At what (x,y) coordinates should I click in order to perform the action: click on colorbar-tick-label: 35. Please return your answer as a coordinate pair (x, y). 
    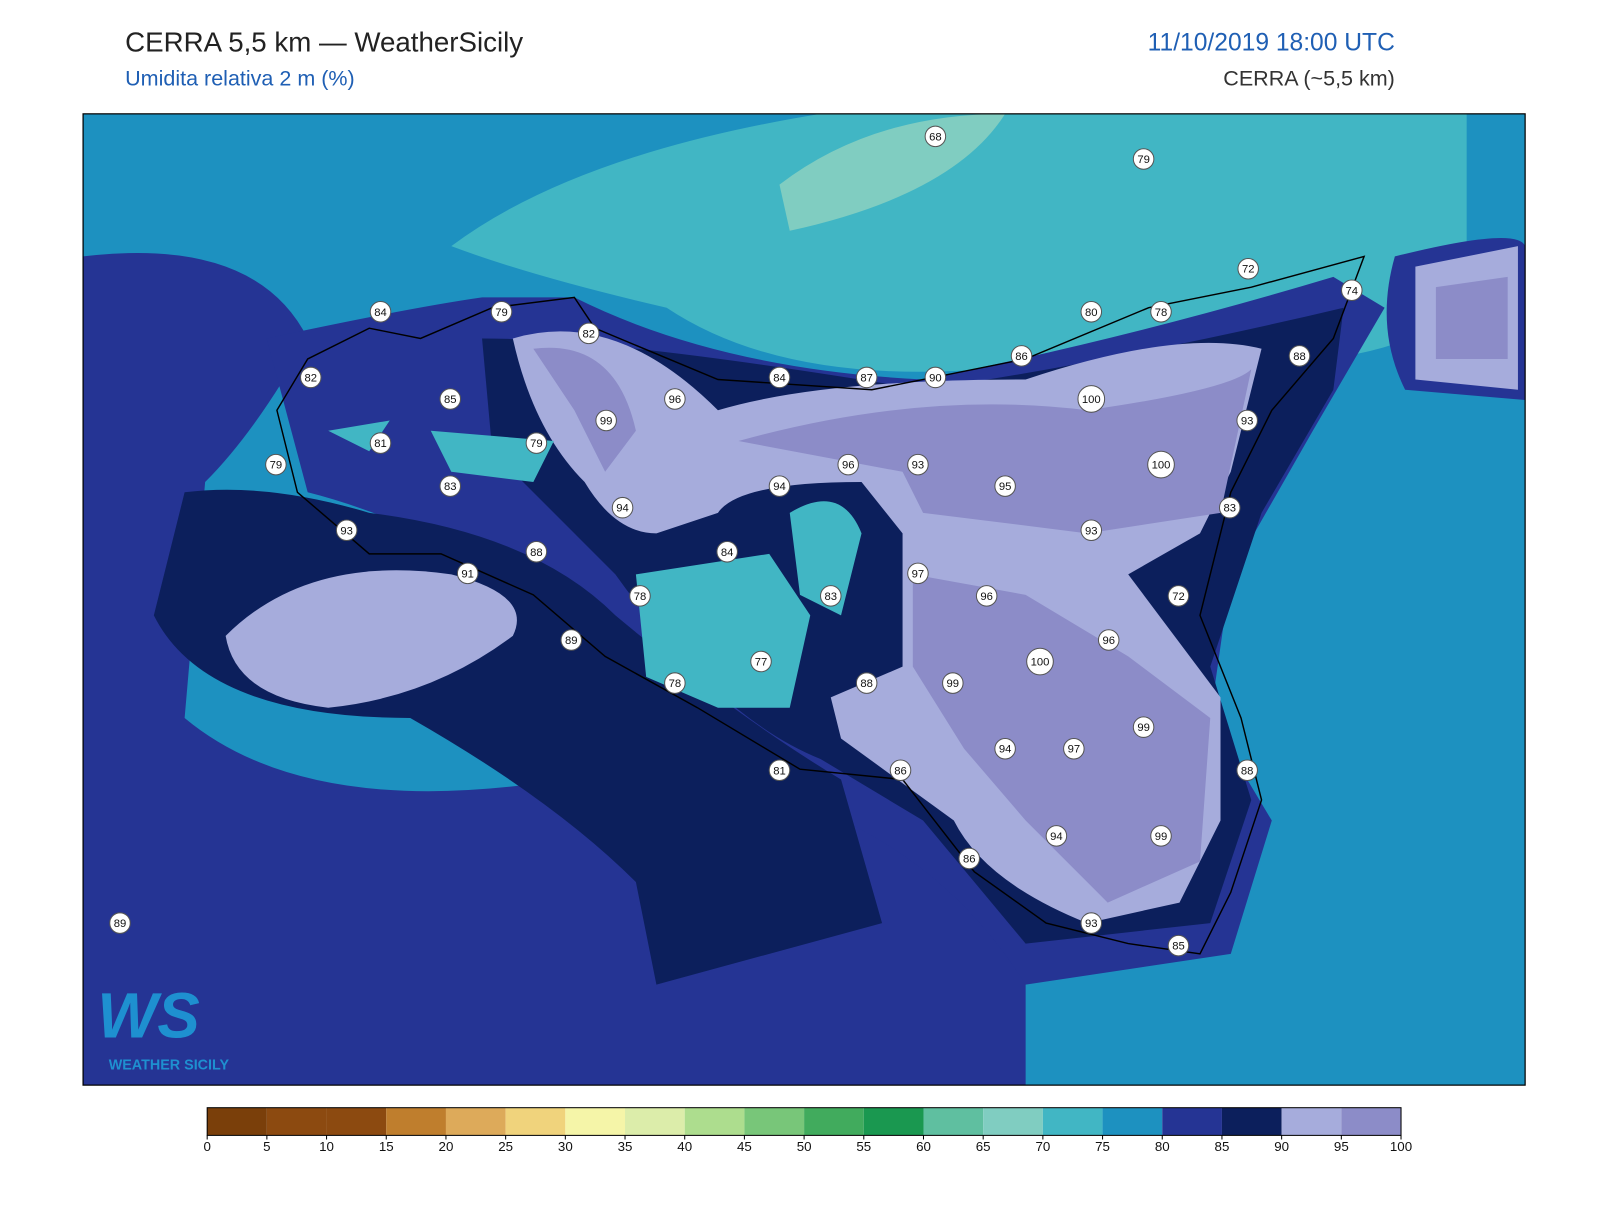
    Looking at the image, I should click on (625, 1146).